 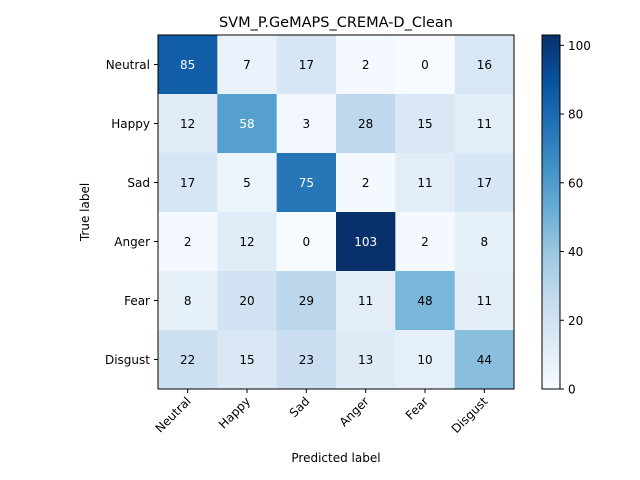 I want to click on colorbar-tick-label: 0, so click(x=572, y=390).